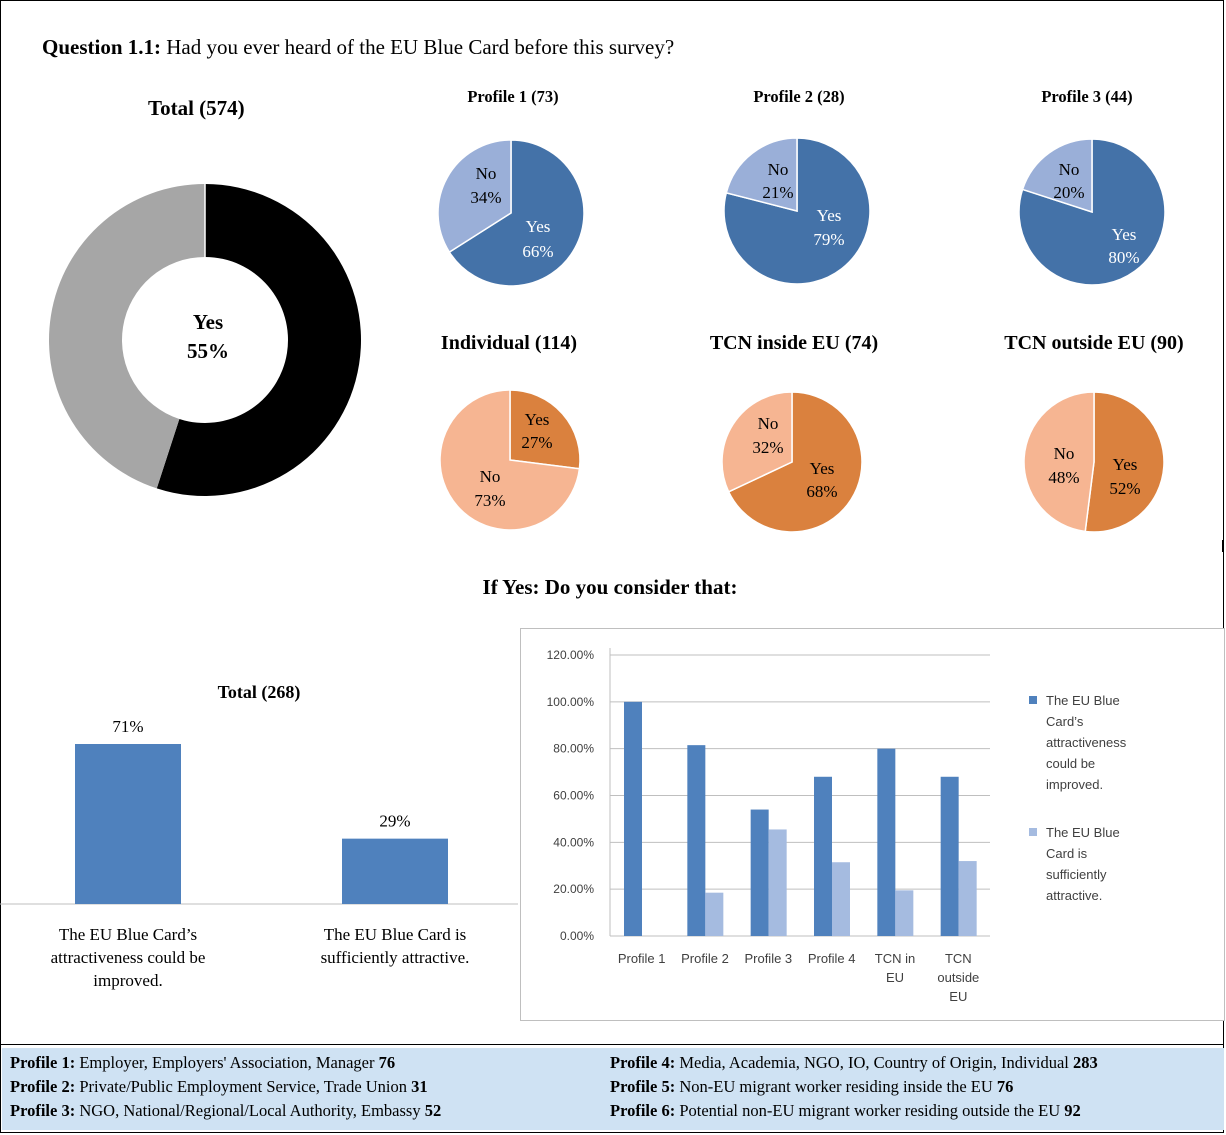  I want to click on pie-label-no-profile-3: No, so click(1069, 169).